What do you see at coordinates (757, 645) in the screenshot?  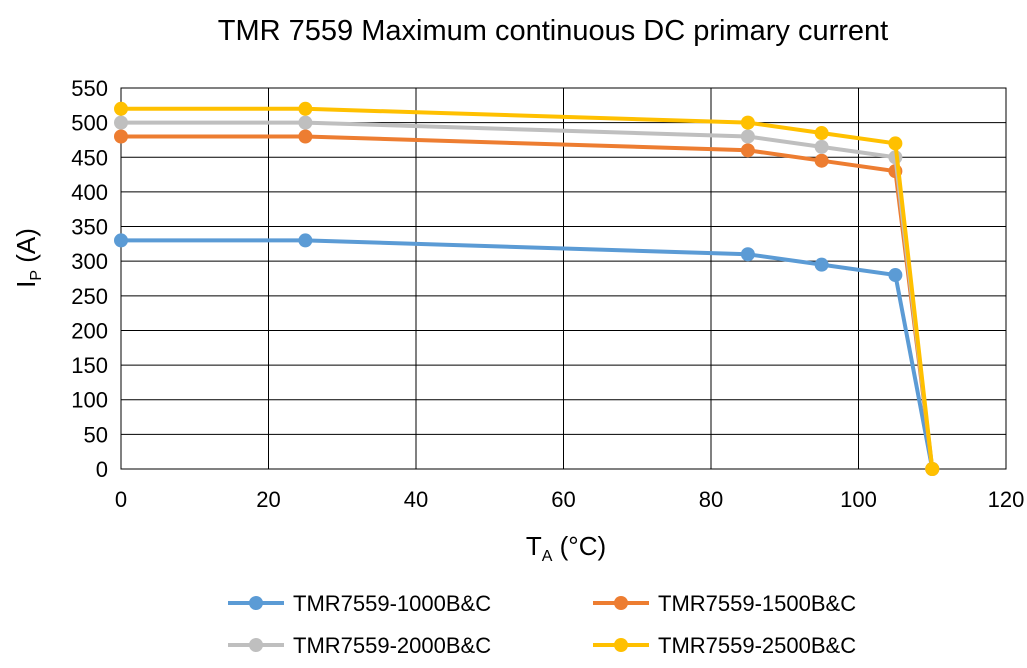 I see `legend-label: TMR7559-2500B&C` at bounding box center [757, 645].